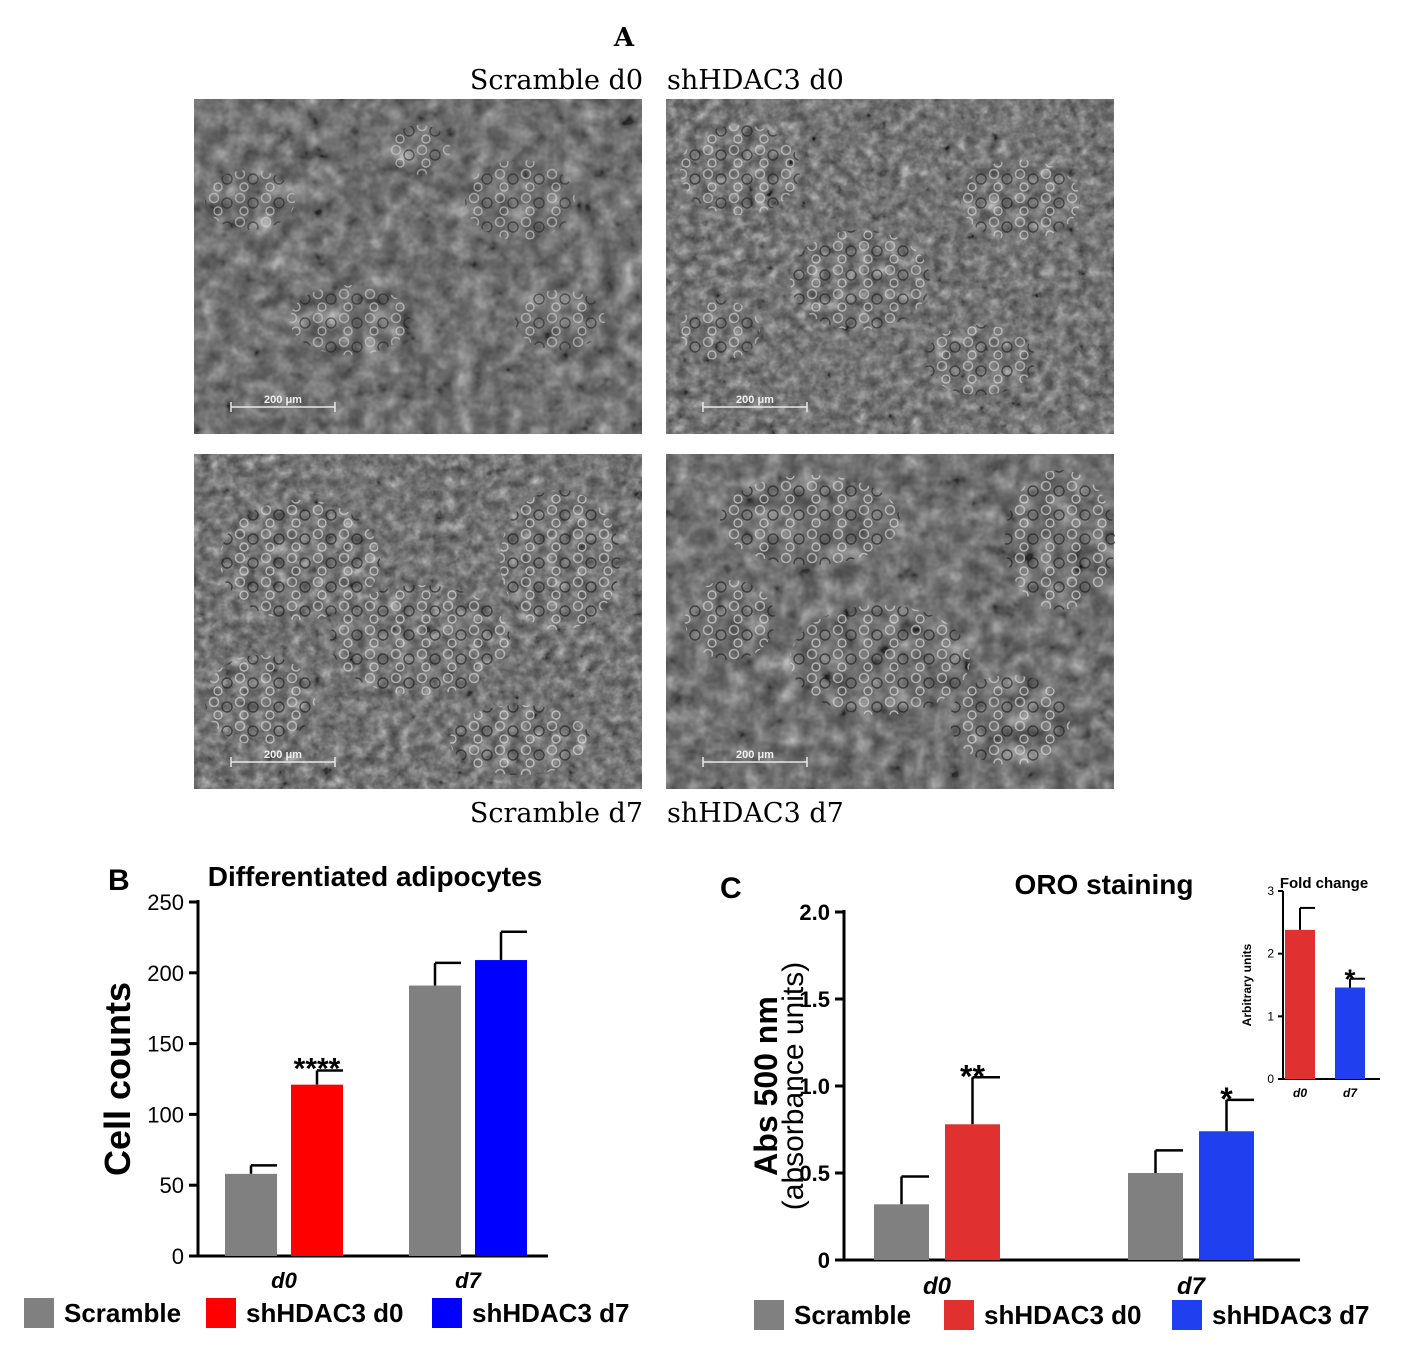  What do you see at coordinates (119, 880) in the screenshot?
I see `panel-letter: B` at bounding box center [119, 880].